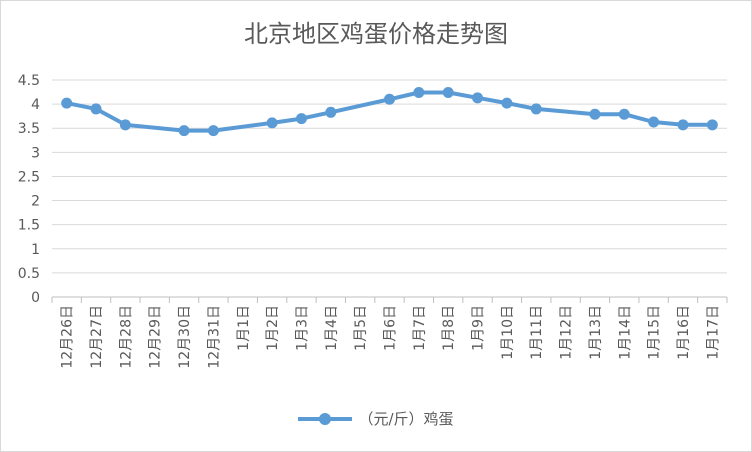  I want to click on x-tick-label: 12月27日, so click(97, 337).